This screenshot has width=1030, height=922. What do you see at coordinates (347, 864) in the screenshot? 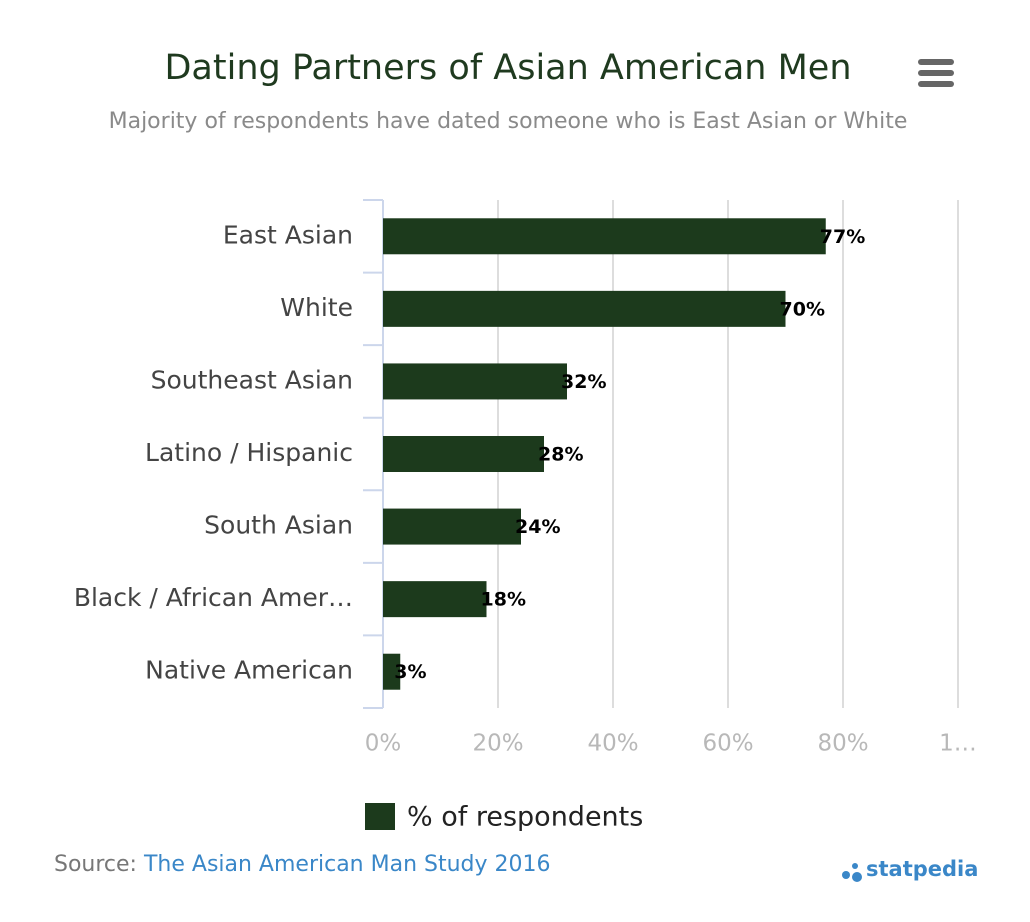
I see `source-link: The Asian American Man Study 2016` at bounding box center [347, 864].